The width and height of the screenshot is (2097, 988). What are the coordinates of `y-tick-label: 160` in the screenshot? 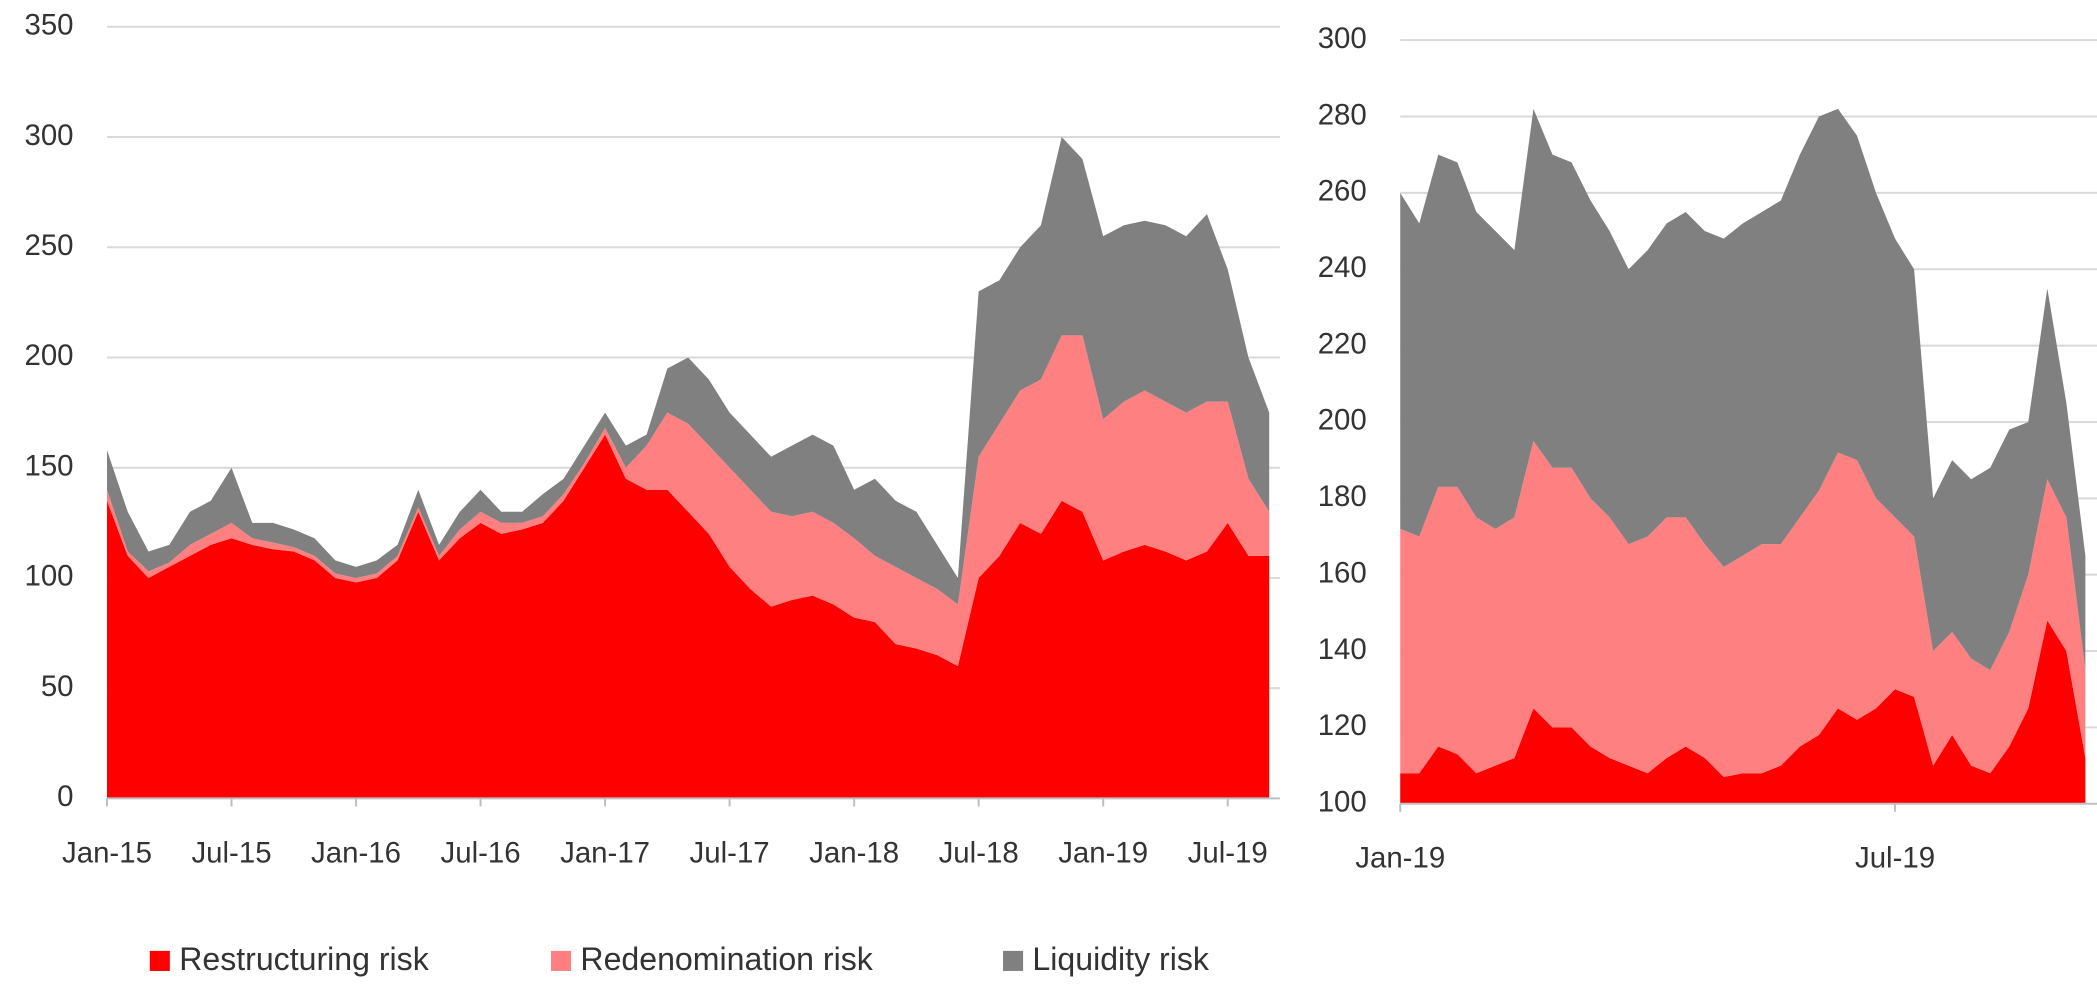 It's located at (1342, 572).